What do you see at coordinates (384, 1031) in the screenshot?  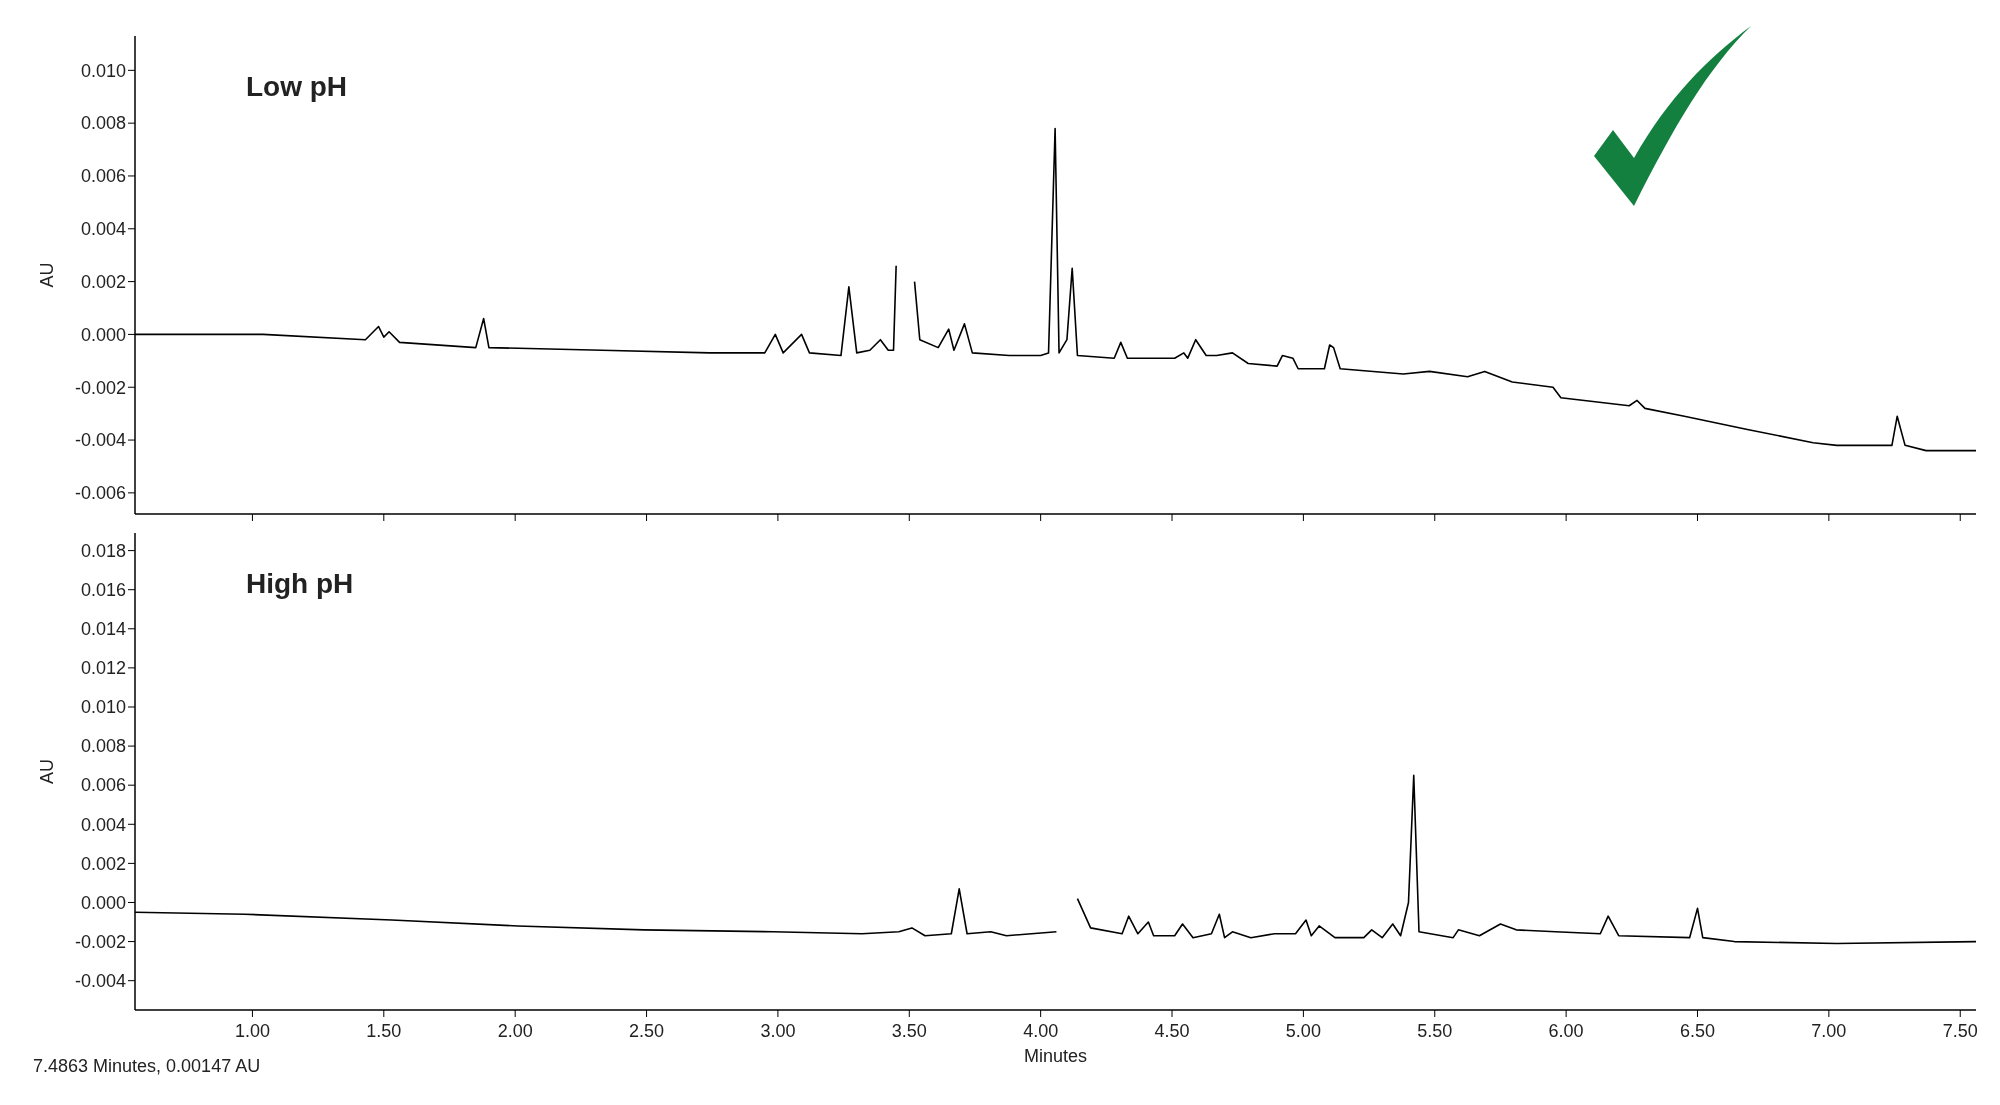 I see `x-tick-label: 1.50` at bounding box center [384, 1031].